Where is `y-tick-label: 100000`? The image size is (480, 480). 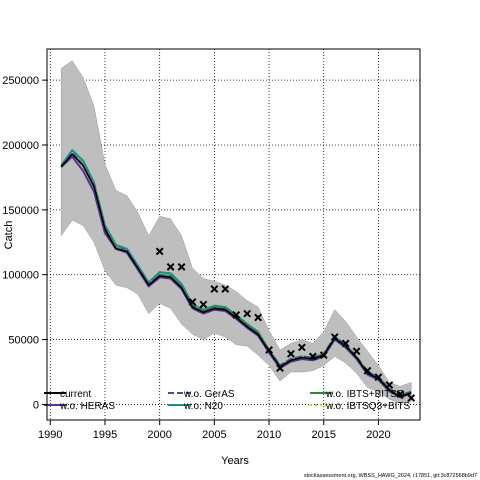 y-tick-label: 100000 is located at coordinates (20, 276).